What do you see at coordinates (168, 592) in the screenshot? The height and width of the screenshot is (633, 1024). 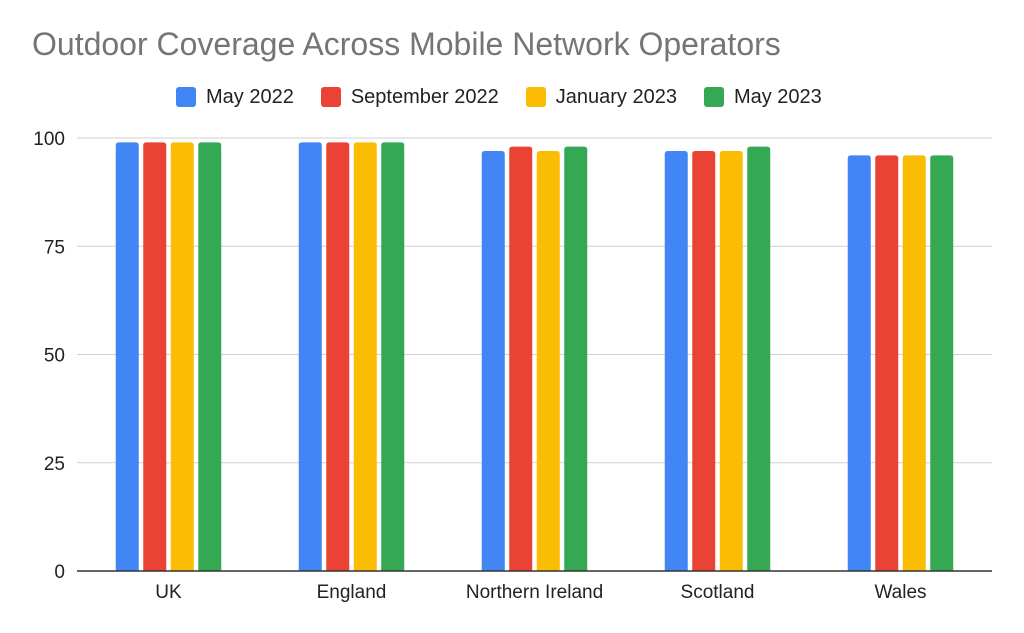 I see `x-tick-label: UK` at bounding box center [168, 592].